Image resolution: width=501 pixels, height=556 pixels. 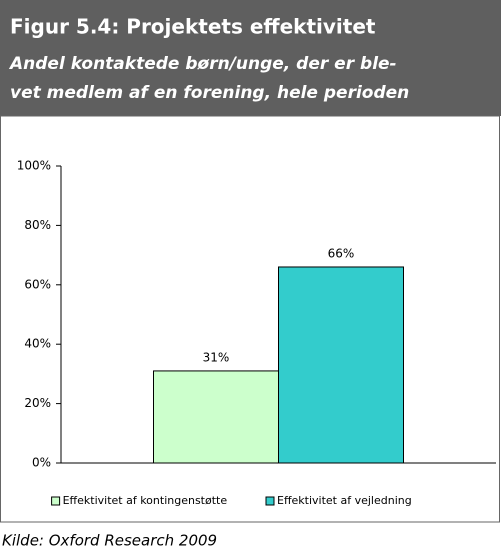 What do you see at coordinates (37, 403) in the screenshot?
I see `y-tick-label: 20%` at bounding box center [37, 403].